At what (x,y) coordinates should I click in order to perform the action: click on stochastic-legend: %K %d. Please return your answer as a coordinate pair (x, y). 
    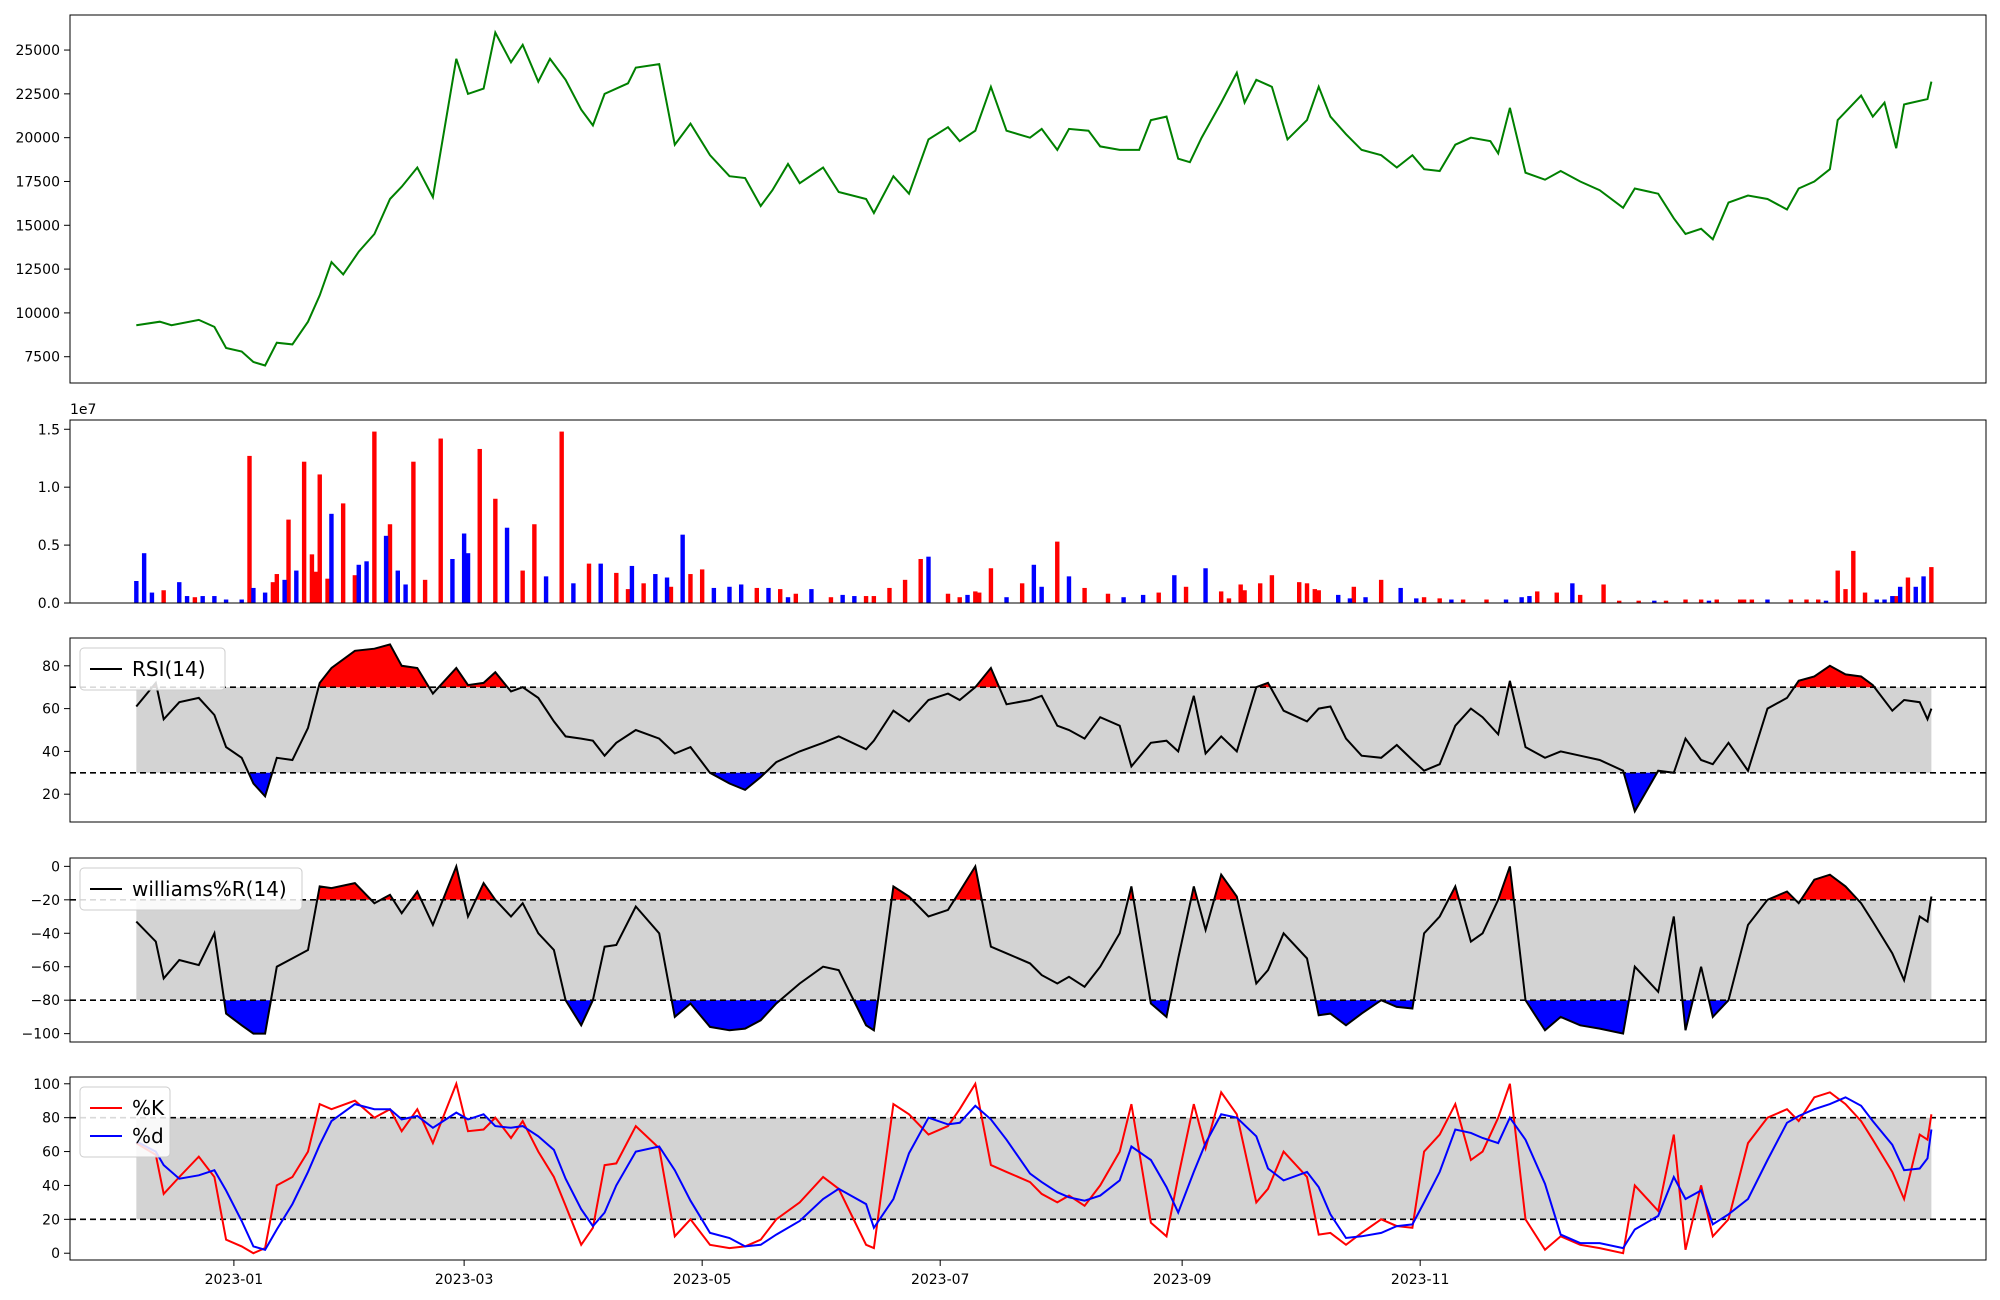
    Looking at the image, I should click on (125, 1122).